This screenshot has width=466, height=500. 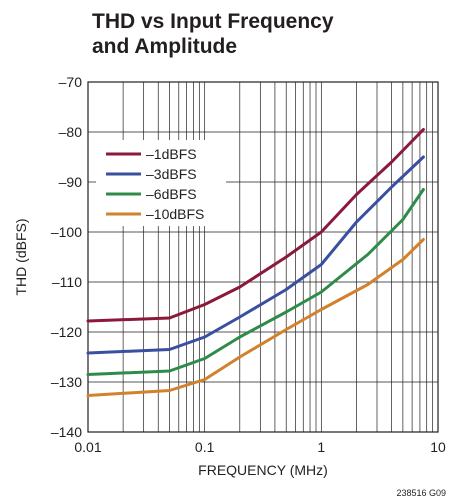 What do you see at coordinates (213, 21) in the screenshot?
I see `chart-title-line-1: THD vs Input Frequency` at bounding box center [213, 21].